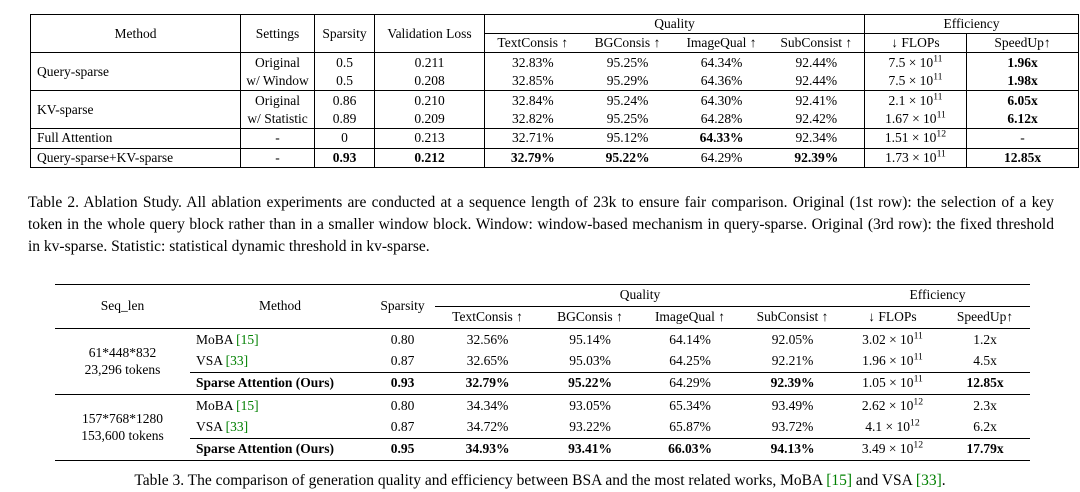  What do you see at coordinates (892, 360) in the screenshot?
I see `table-cell: 1.96 × 10¹¹` at bounding box center [892, 360].